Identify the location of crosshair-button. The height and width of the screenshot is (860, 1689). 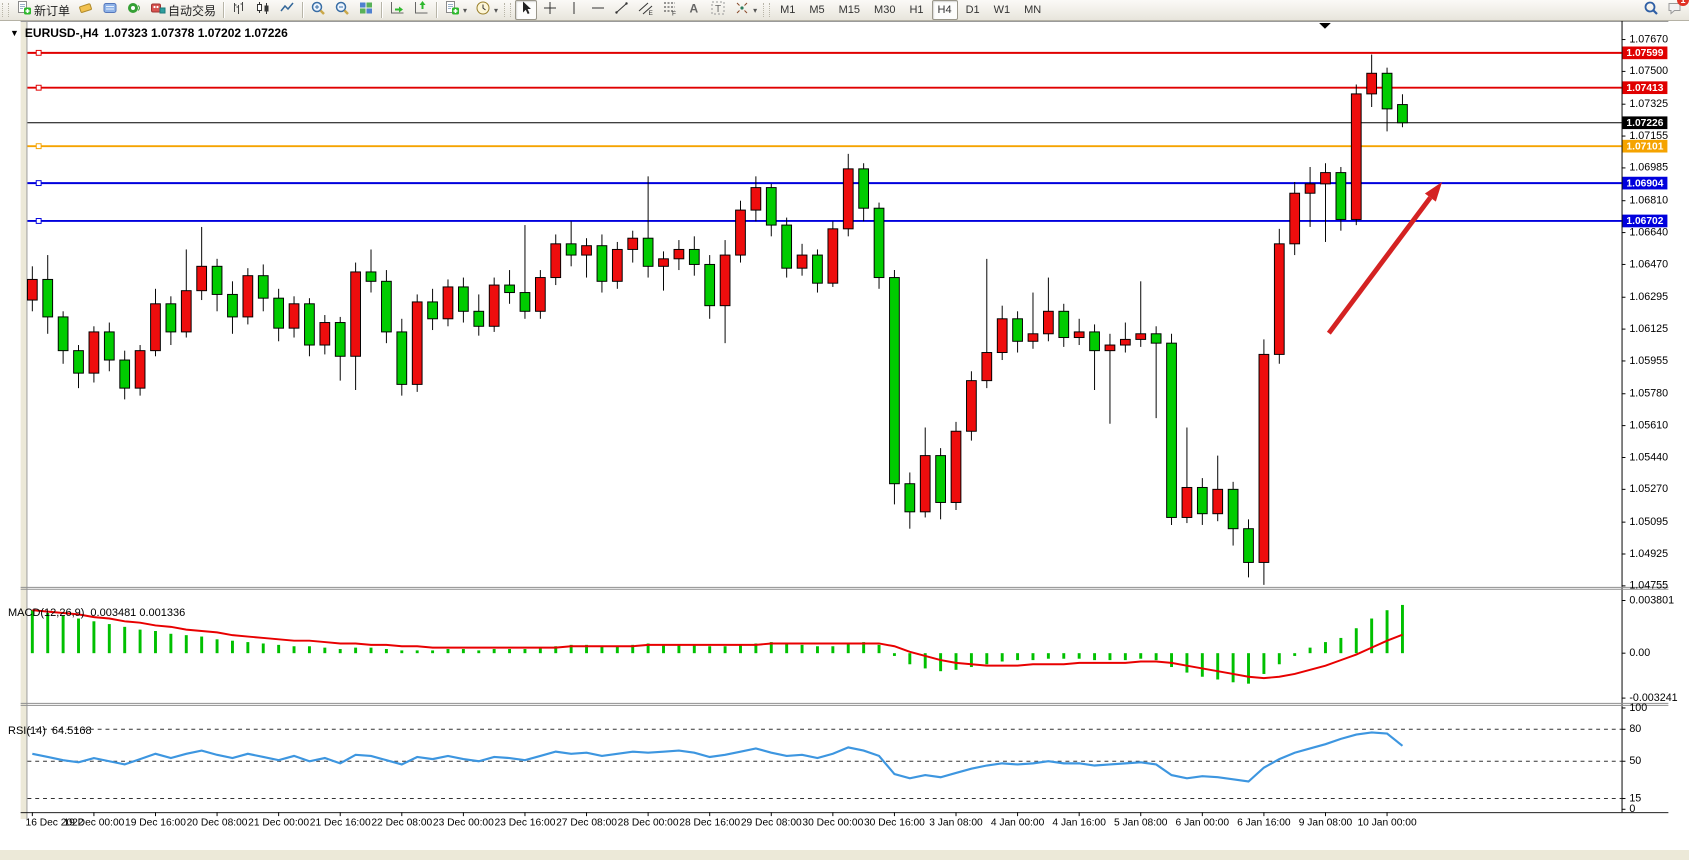
(550, 10).